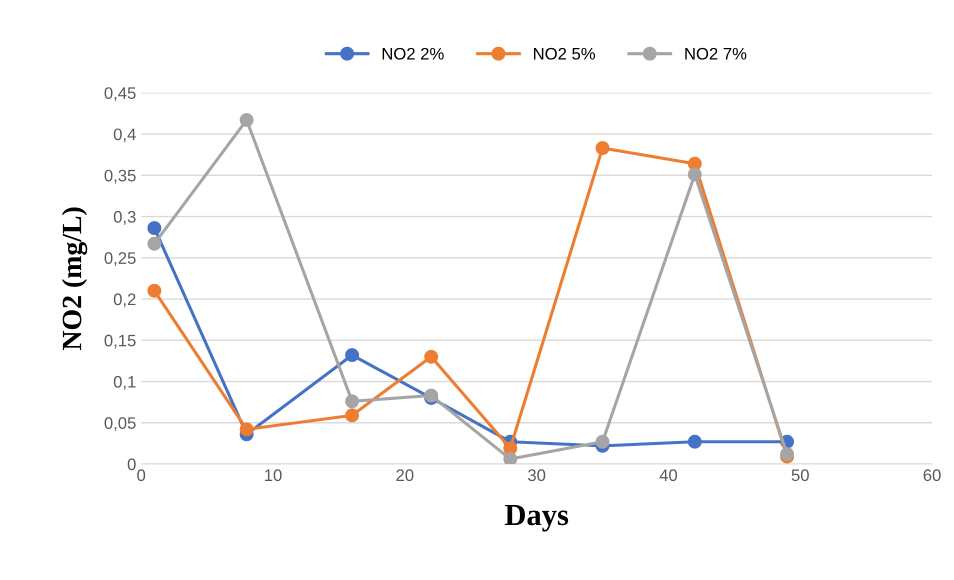 This screenshot has width=954, height=580. Describe the element at coordinates (125, 135) in the screenshot. I see `y-tick-label: 0,4` at that location.